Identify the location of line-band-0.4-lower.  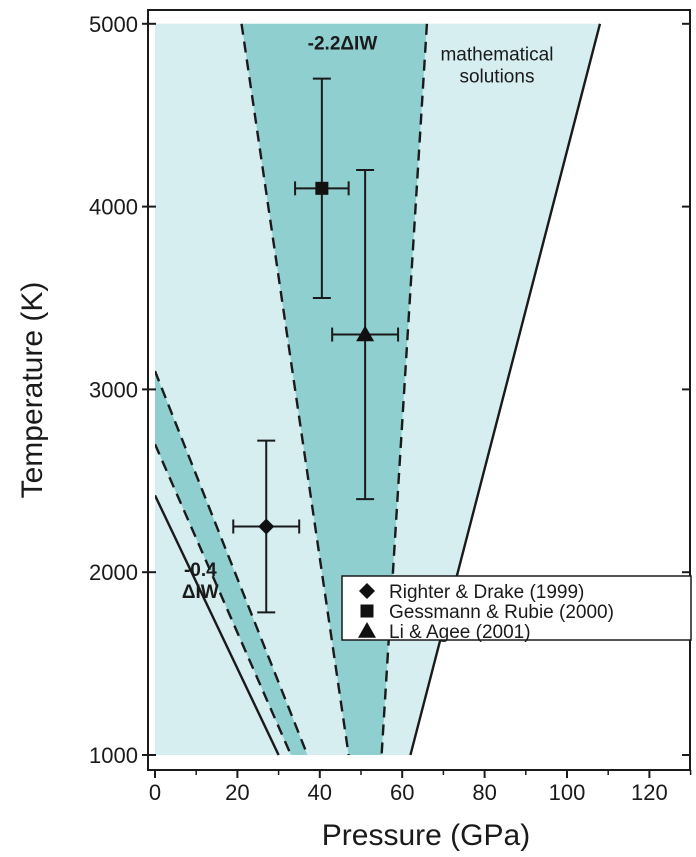
(224, 599).